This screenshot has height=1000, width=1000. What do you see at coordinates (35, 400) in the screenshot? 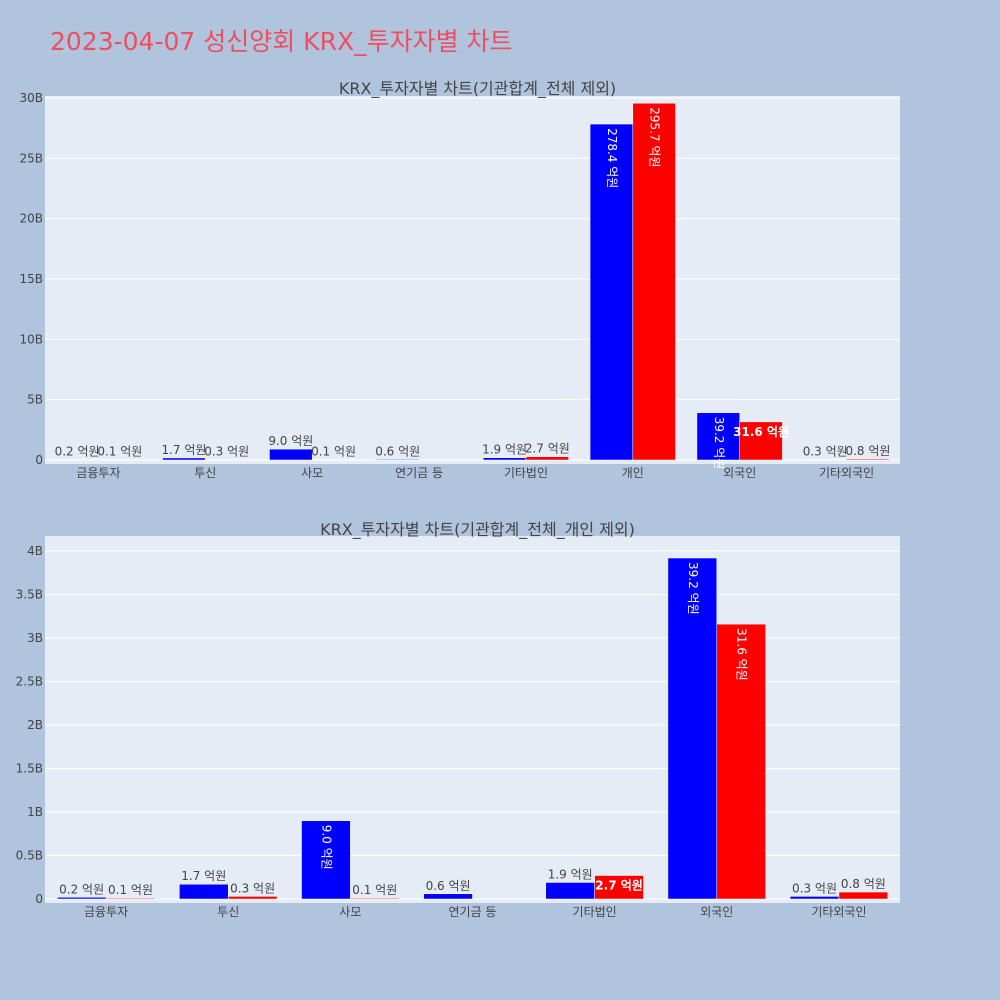
I see `y-tick-label: 5B` at bounding box center [35, 400].